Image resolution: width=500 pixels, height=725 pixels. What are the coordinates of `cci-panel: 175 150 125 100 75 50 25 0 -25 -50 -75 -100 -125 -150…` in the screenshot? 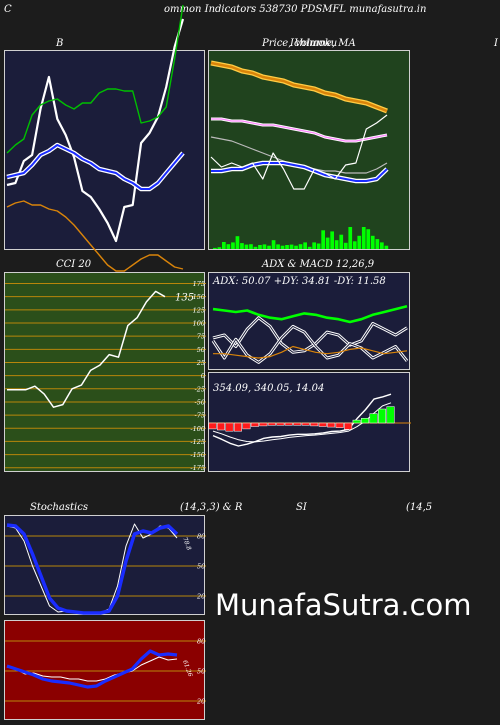 It's located at (105, 372).